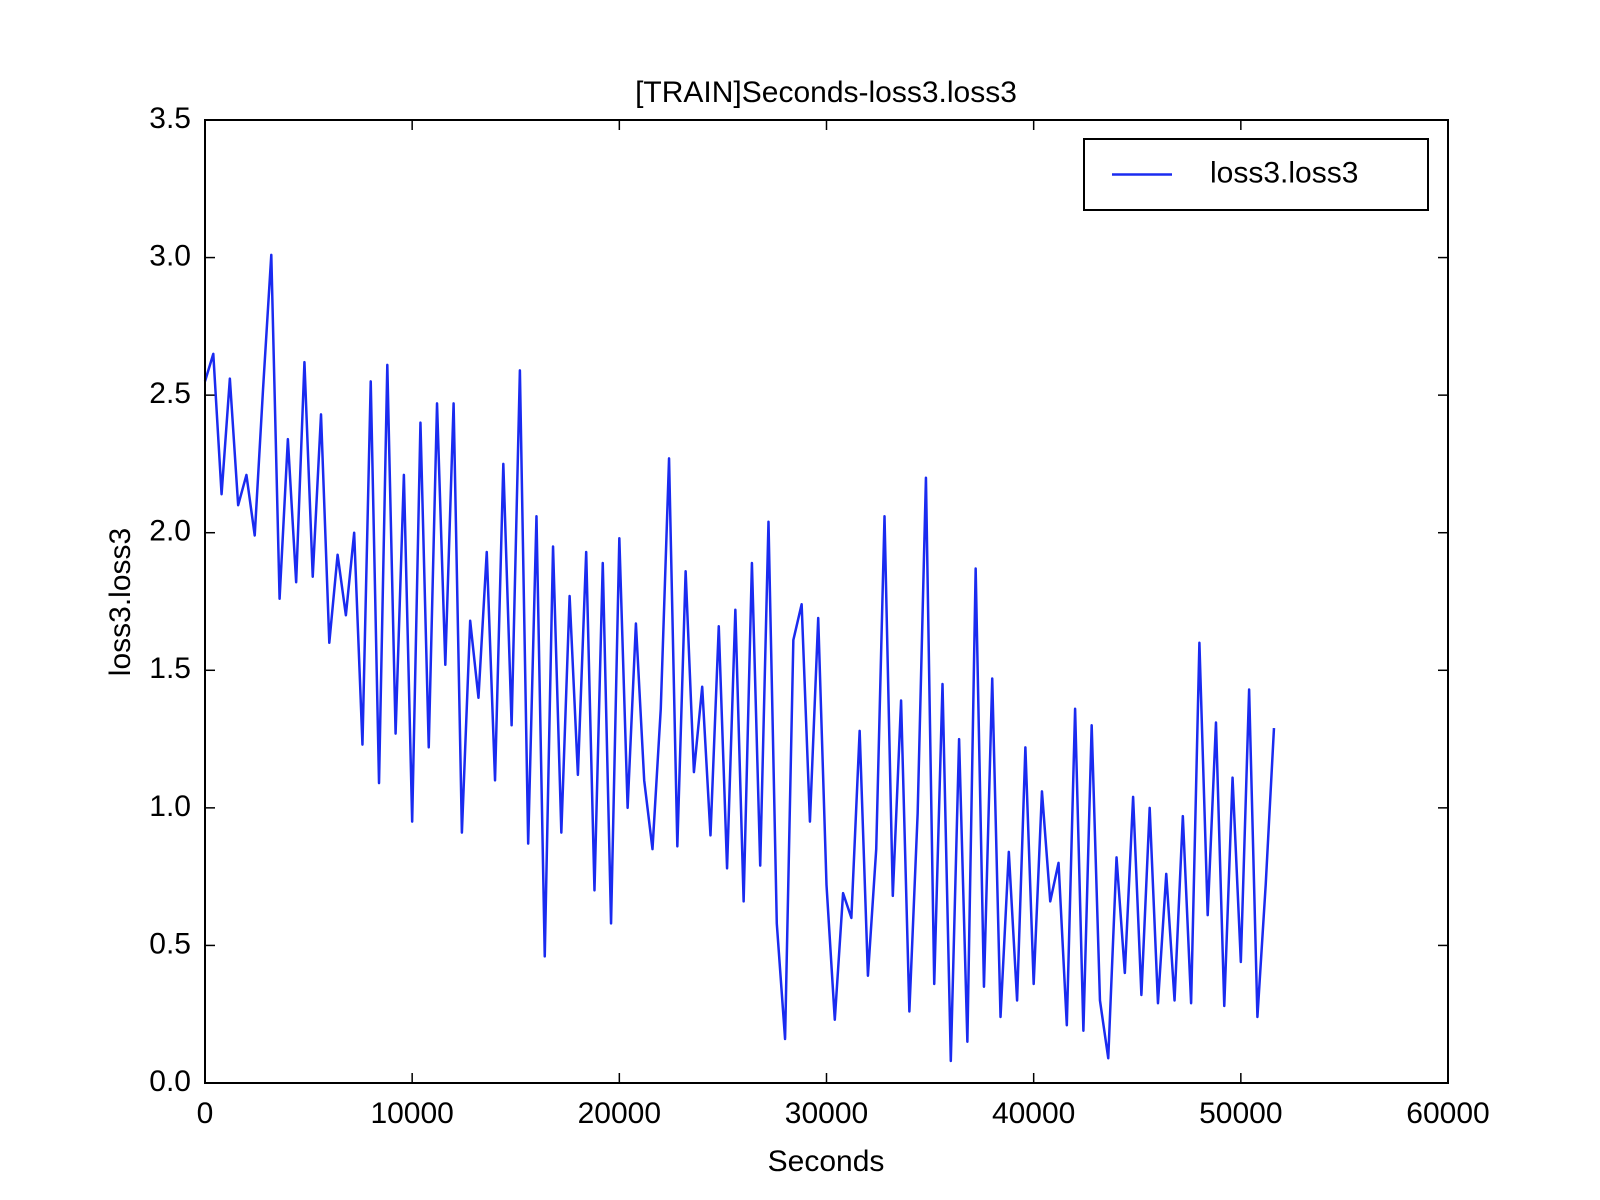 The width and height of the screenshot is (1600, 1200). I want to click on x-axis-label: Seconds, so click(826, 1161).